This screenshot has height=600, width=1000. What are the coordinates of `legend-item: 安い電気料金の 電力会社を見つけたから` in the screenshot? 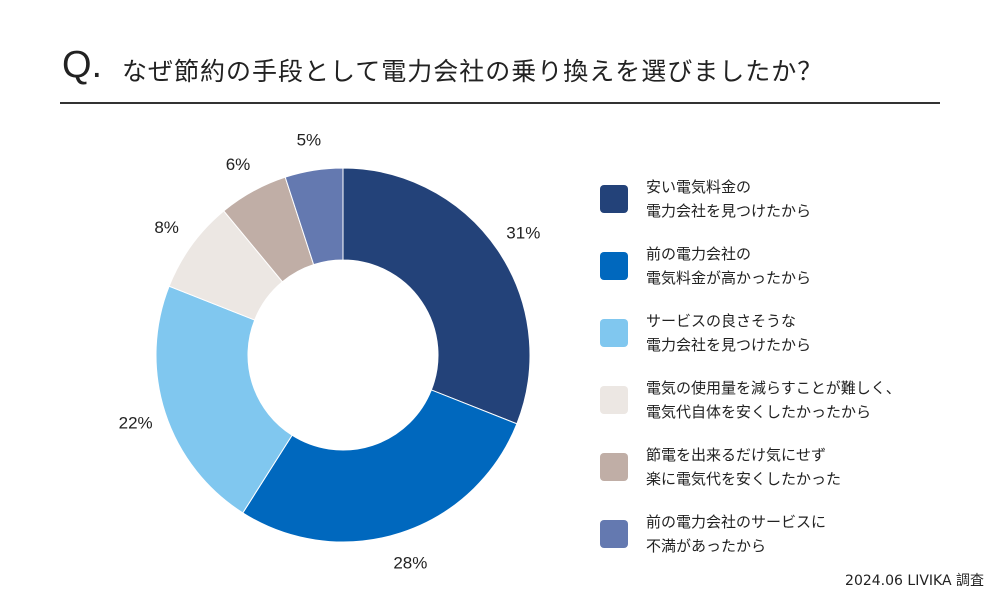 It's located at (750, 198).